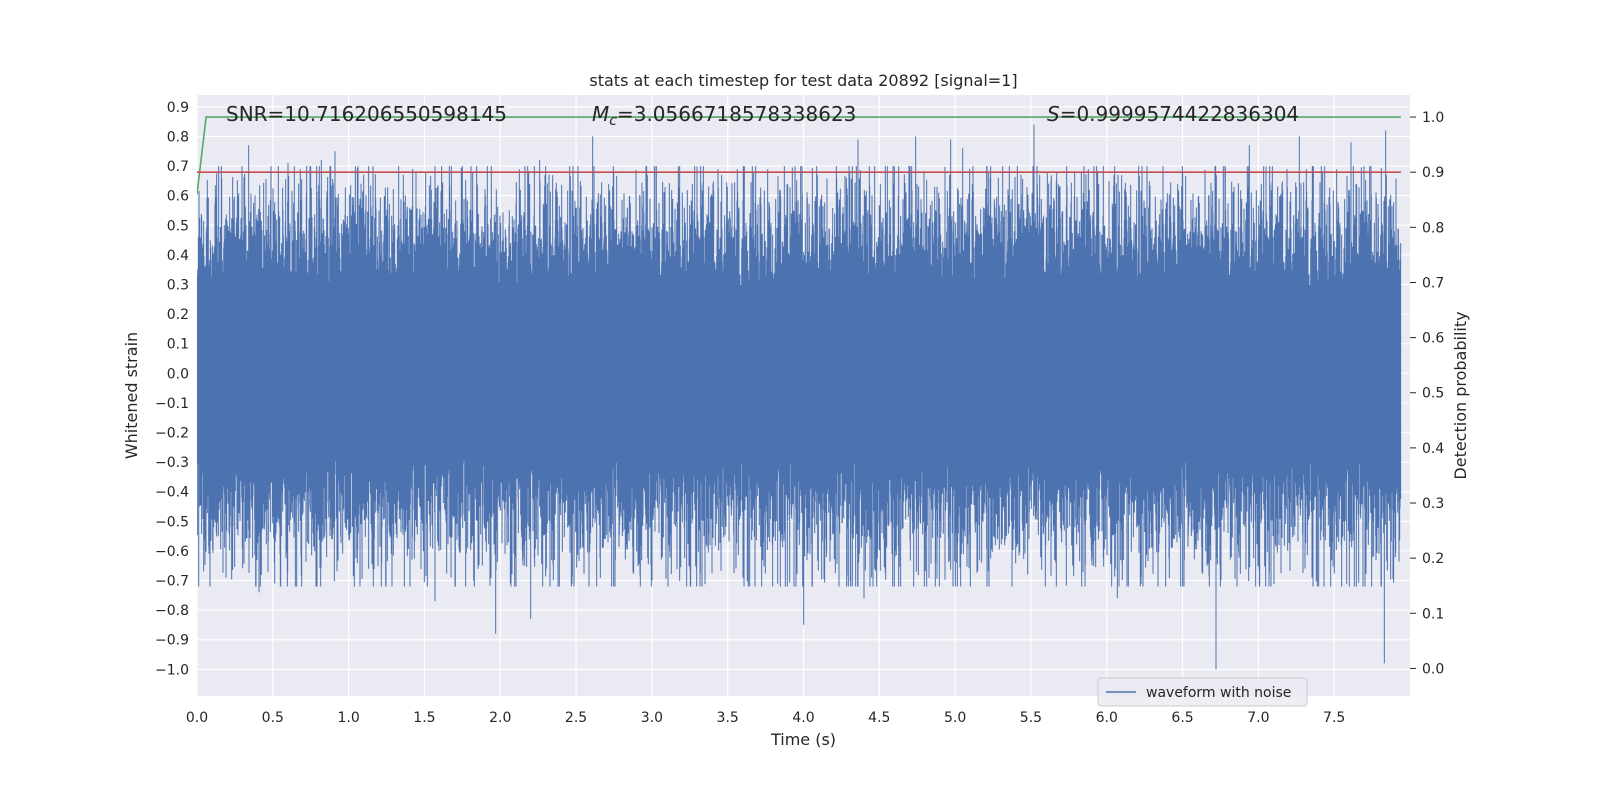  I want to click on x-tick-label: 6.5, so click(1182, 718).